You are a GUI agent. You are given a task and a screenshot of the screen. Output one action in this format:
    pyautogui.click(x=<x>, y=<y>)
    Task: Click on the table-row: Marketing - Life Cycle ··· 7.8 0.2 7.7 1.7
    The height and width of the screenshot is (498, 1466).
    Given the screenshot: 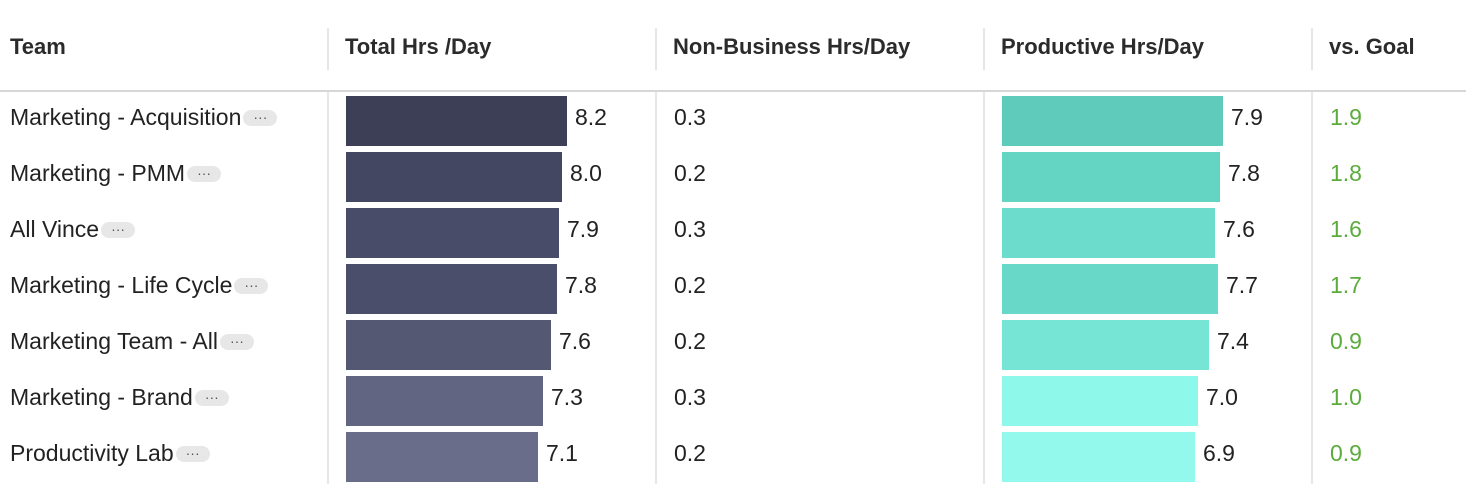 What is the action you would take?
    pyautogui.click(x=733, y=288)
    